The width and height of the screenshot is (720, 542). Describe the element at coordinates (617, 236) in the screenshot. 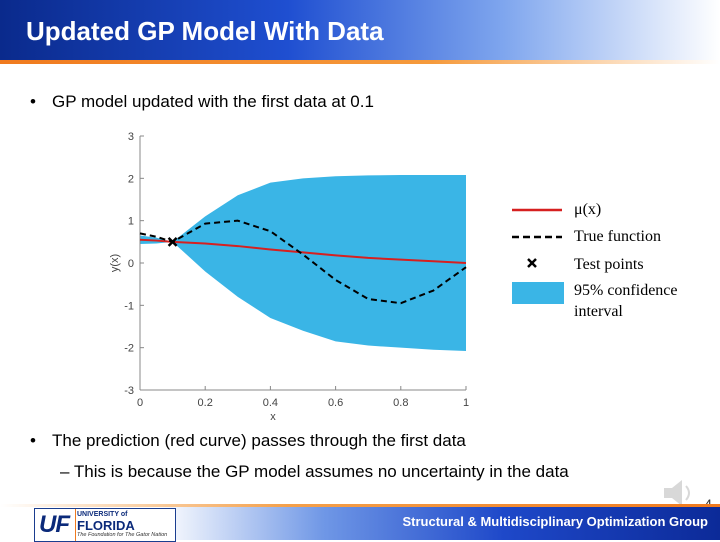

I see `legend-label-true: True function` at that location.